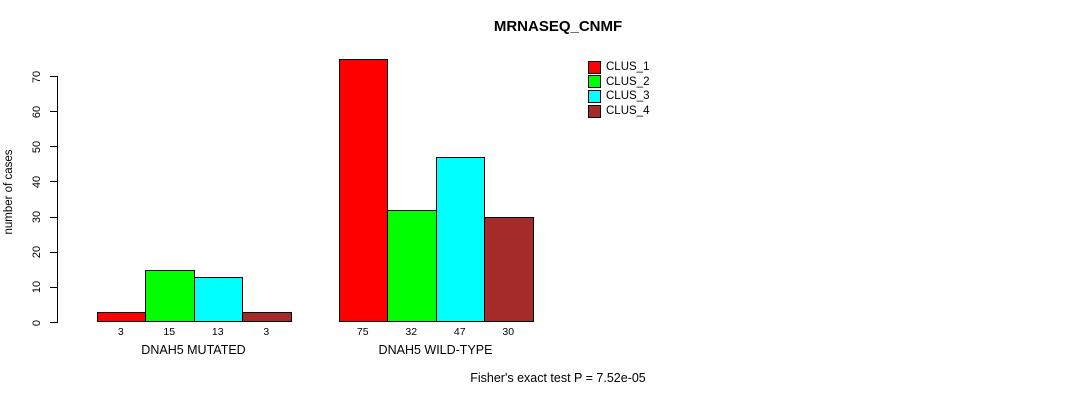  Describe the element at coordinates (218, 299) in the screenshot. I see `bar-clus-3-dnah5-mutated` at that location.